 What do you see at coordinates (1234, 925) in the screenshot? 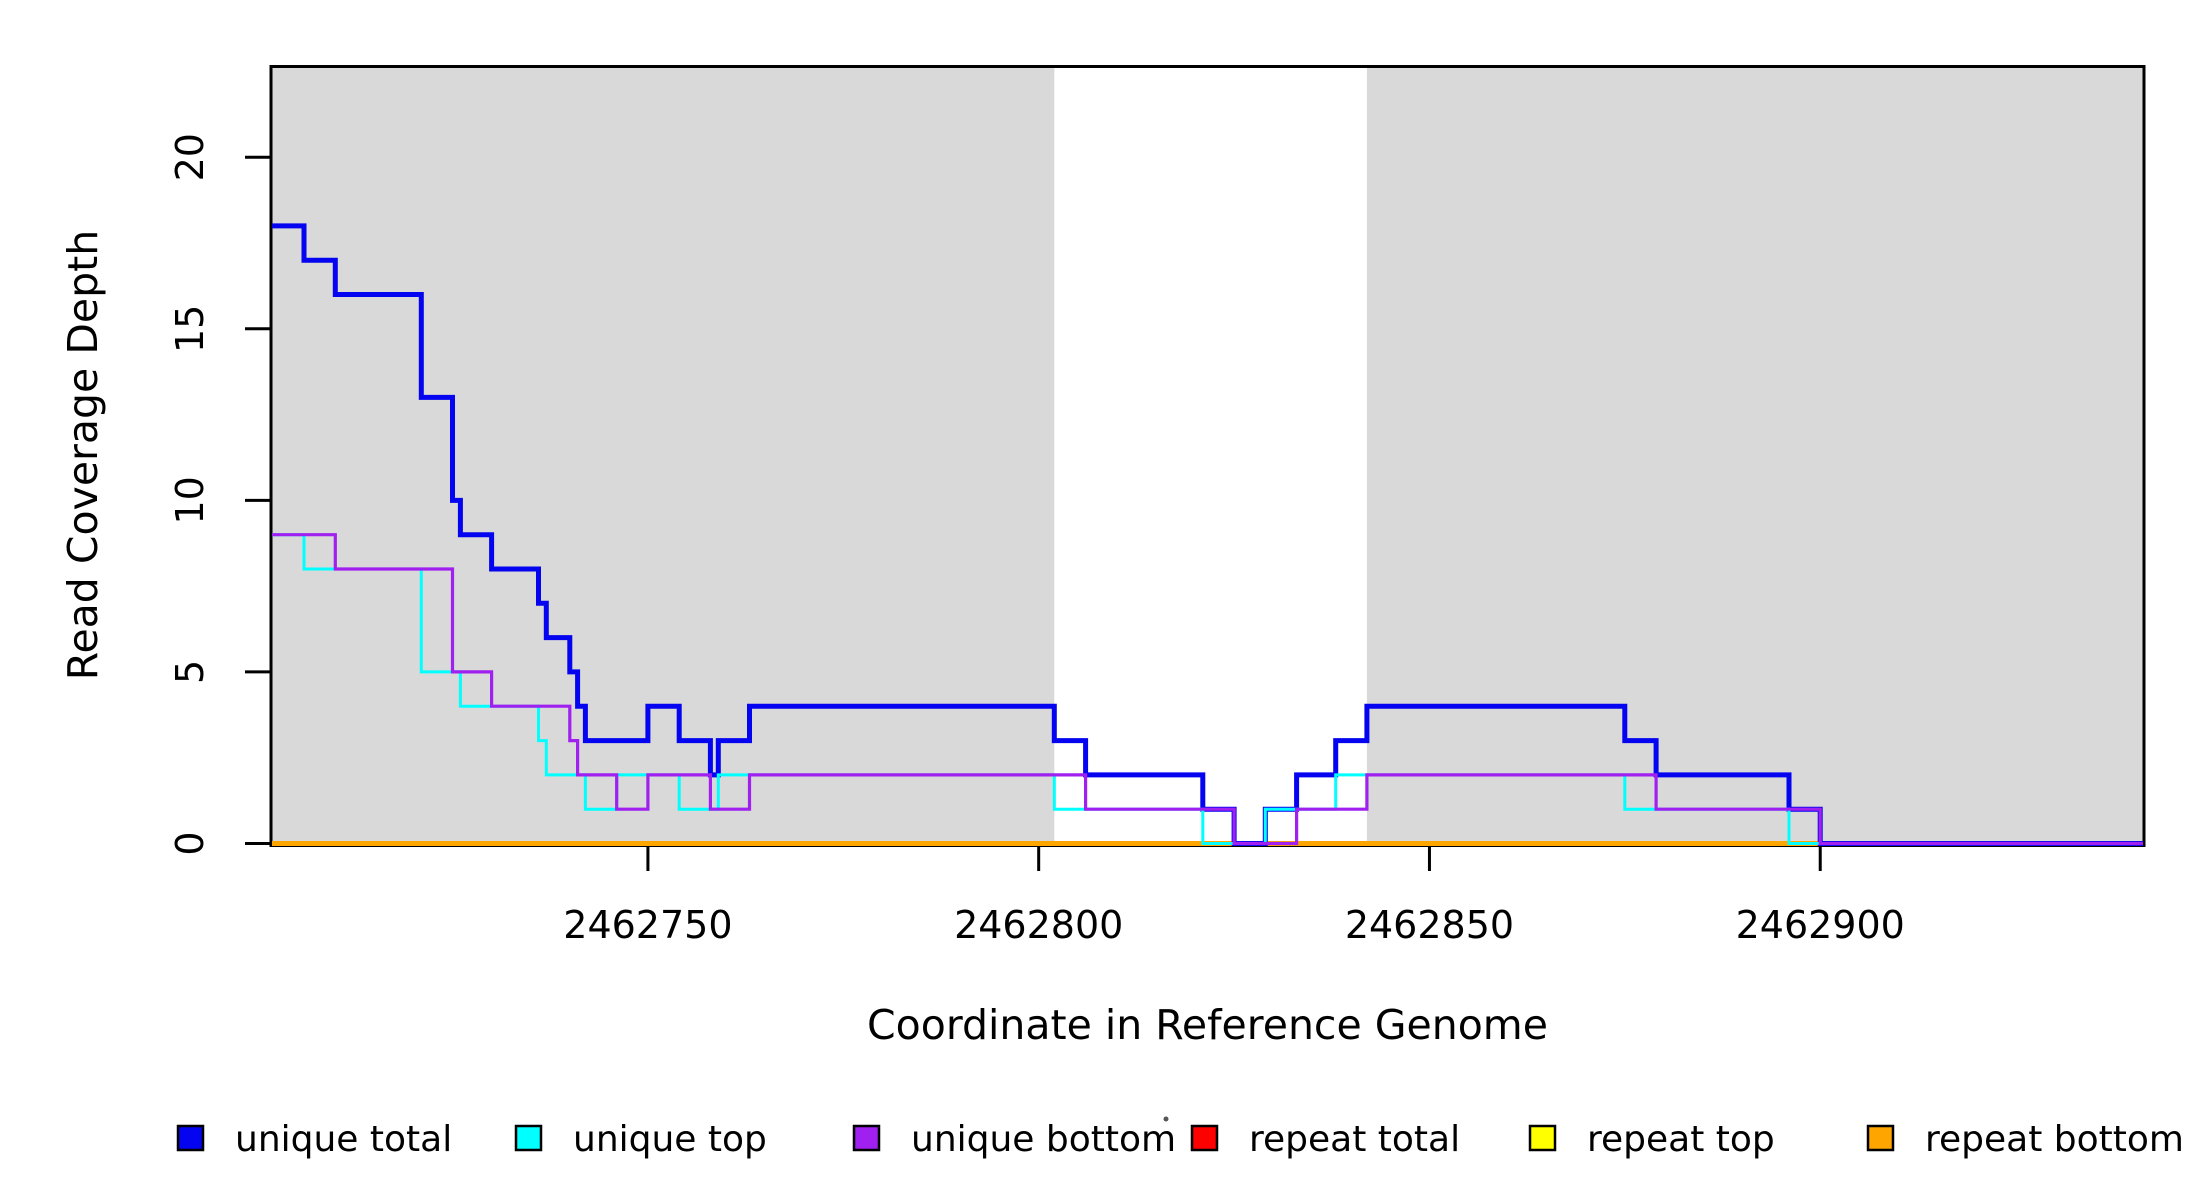
I see `x-tick-labels: 2462750 2462800 2462850 2462900` at bounding box center [1234, 925].